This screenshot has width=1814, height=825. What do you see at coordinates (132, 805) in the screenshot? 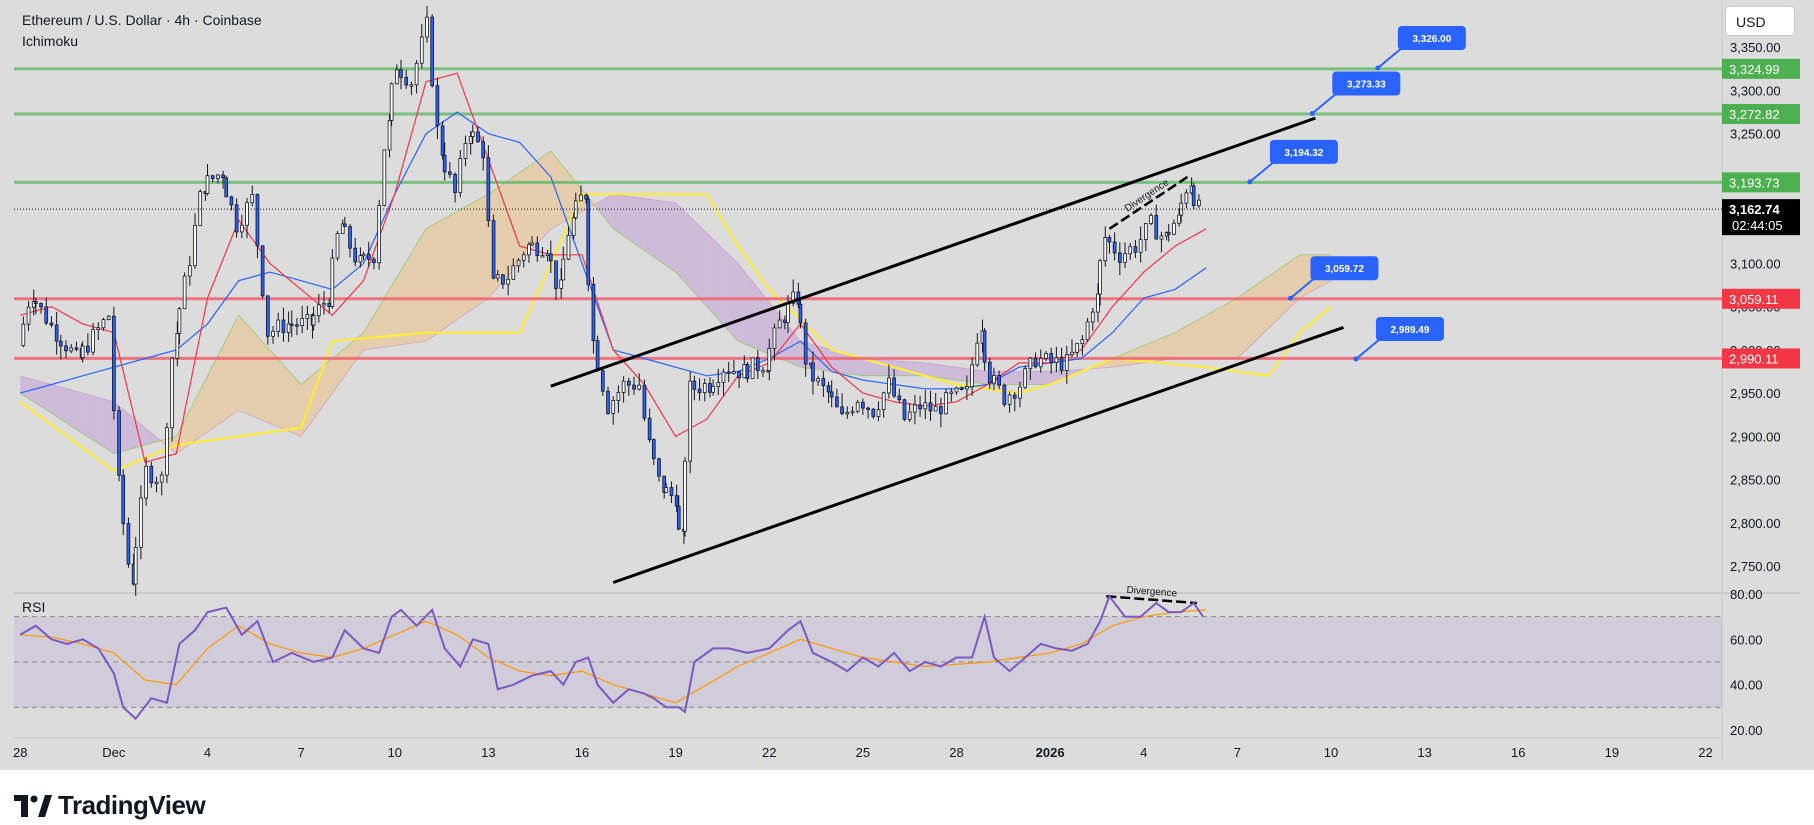
I see `brand-name: TradingView` at bounding box center [132, 805].